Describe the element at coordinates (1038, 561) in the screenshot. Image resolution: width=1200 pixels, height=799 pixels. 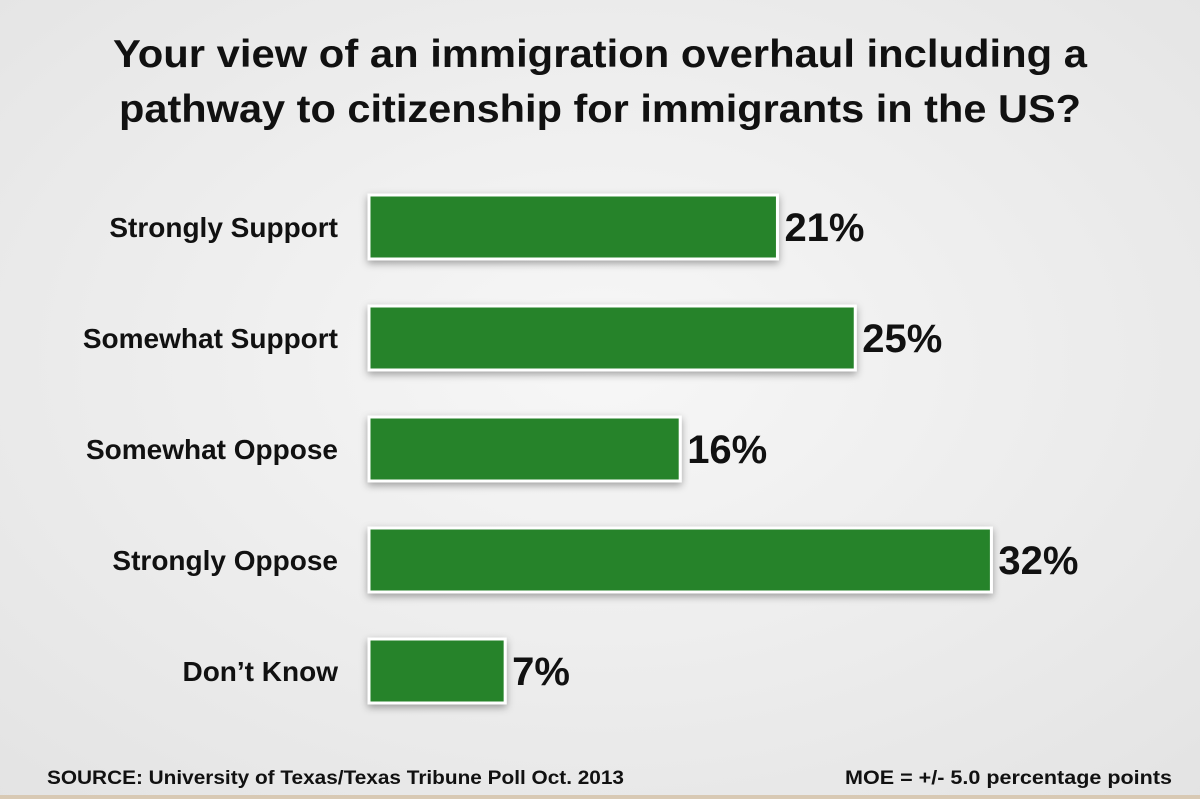
I see `data-label: 32%` at that location.